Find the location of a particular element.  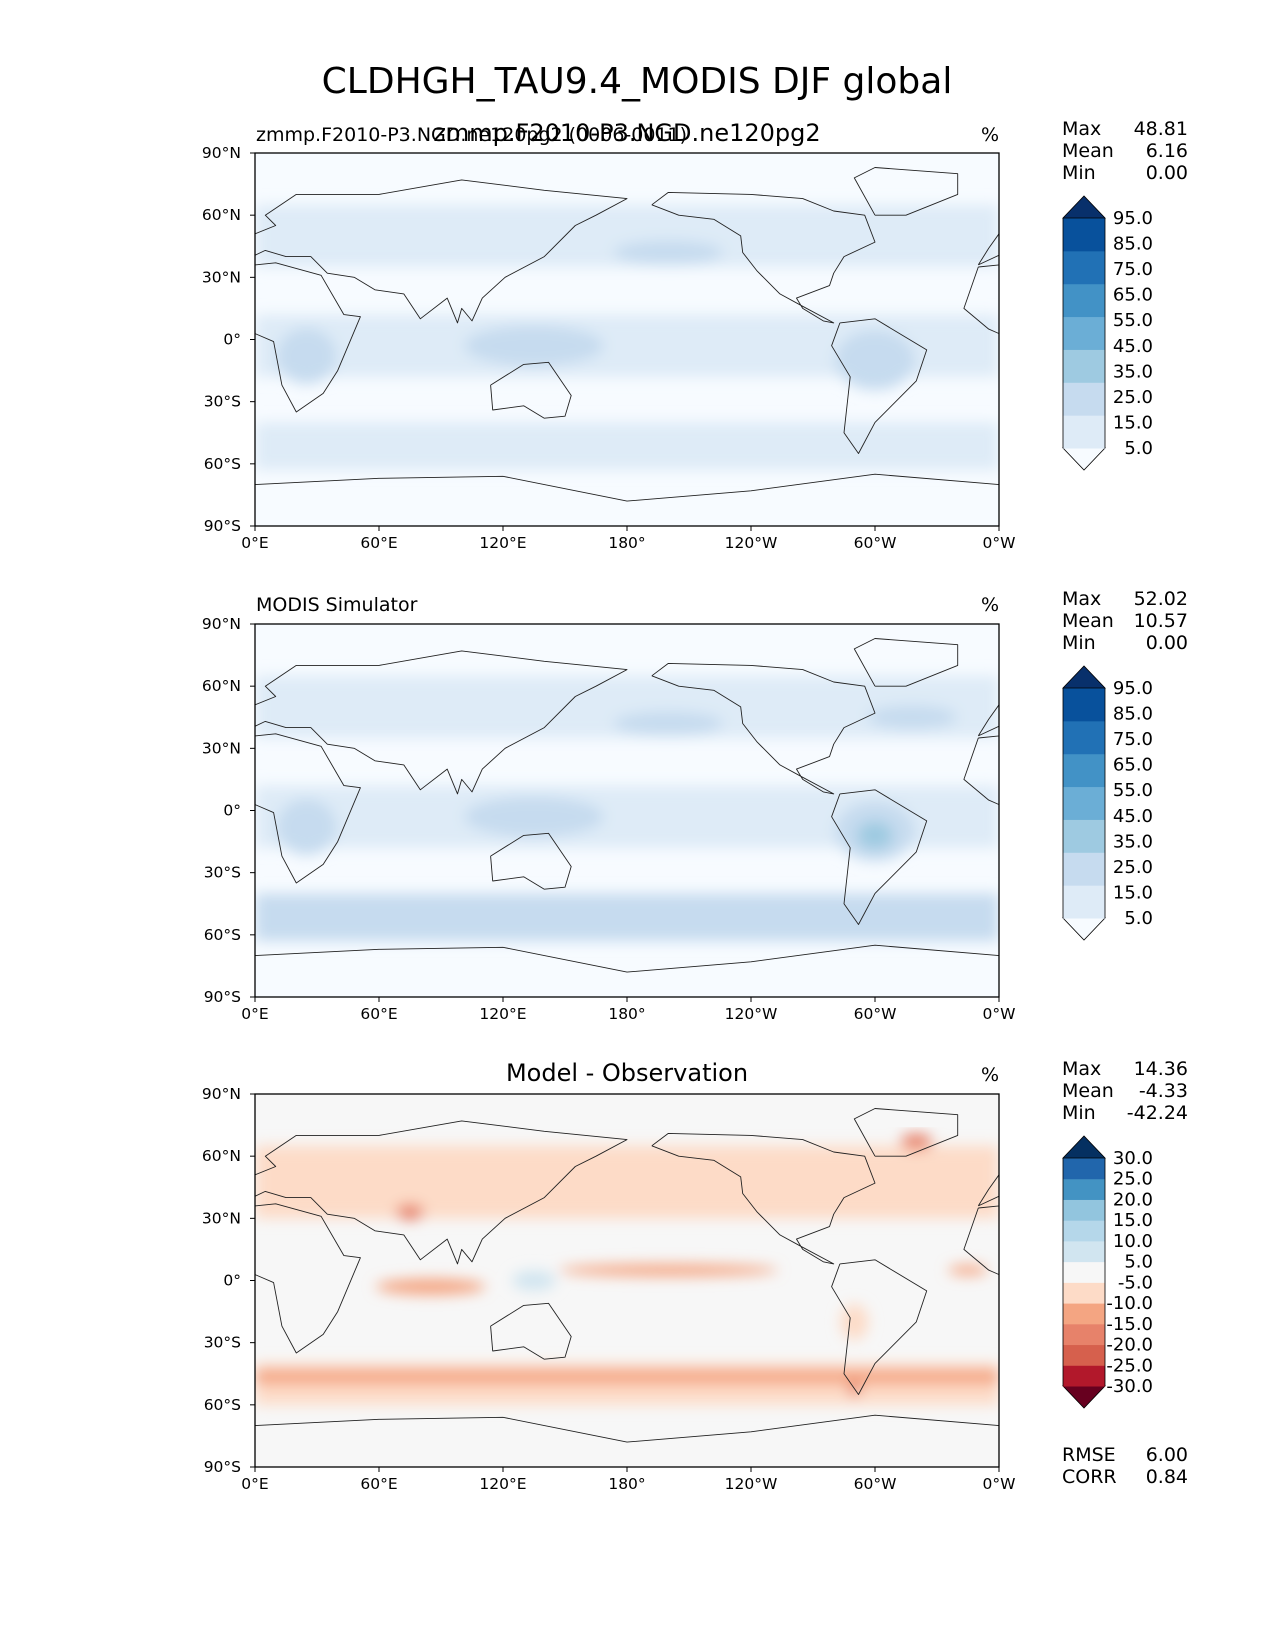

colorbar-tick-label: -15.0 is located at coordinates (1129, 1324).